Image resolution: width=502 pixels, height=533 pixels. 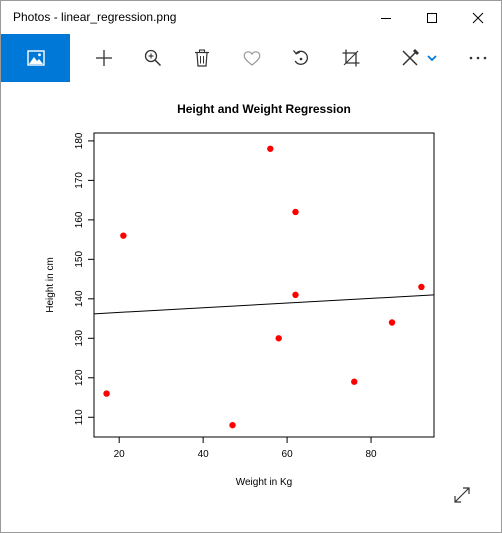 I want to click on more-icon, so click(x=478, y=58).